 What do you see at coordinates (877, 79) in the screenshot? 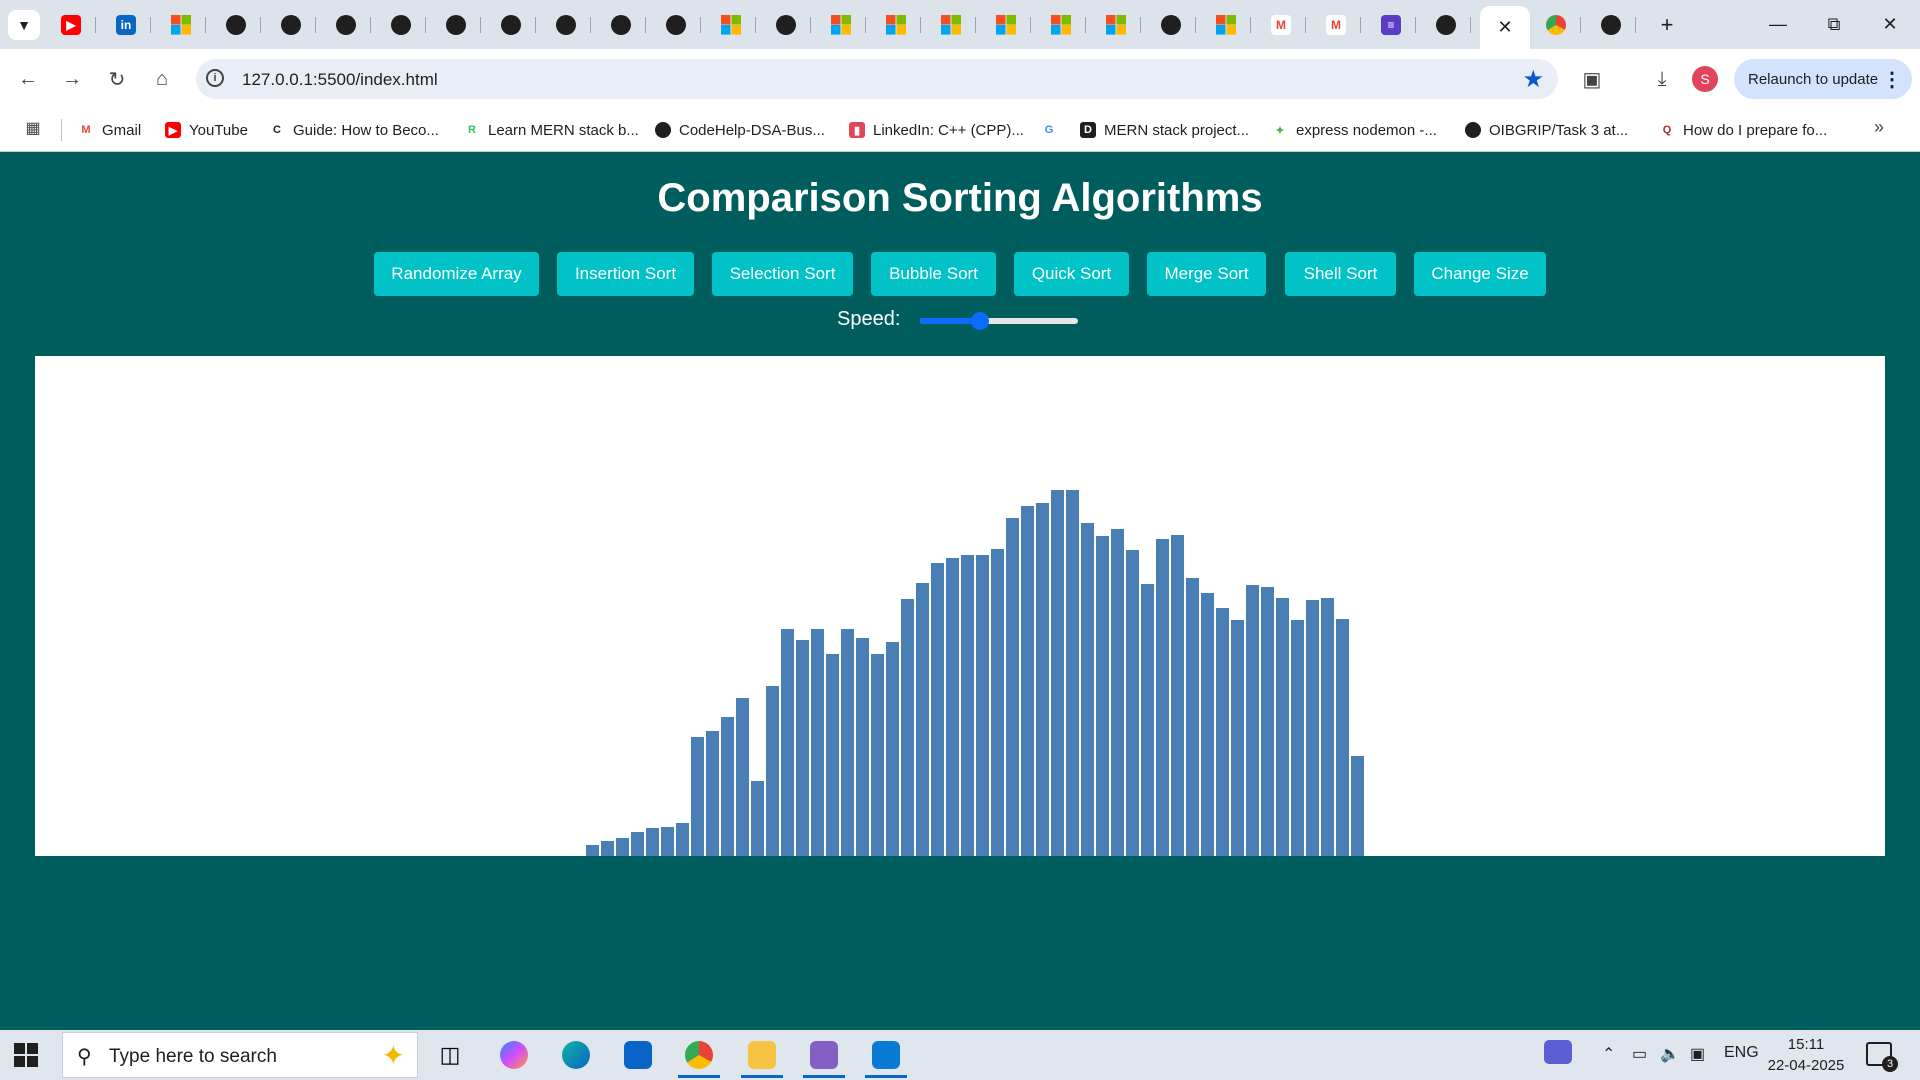
I see `address-bar: i 127.0.0.1:5500/index.html ★` at bounding box center [877, 79].